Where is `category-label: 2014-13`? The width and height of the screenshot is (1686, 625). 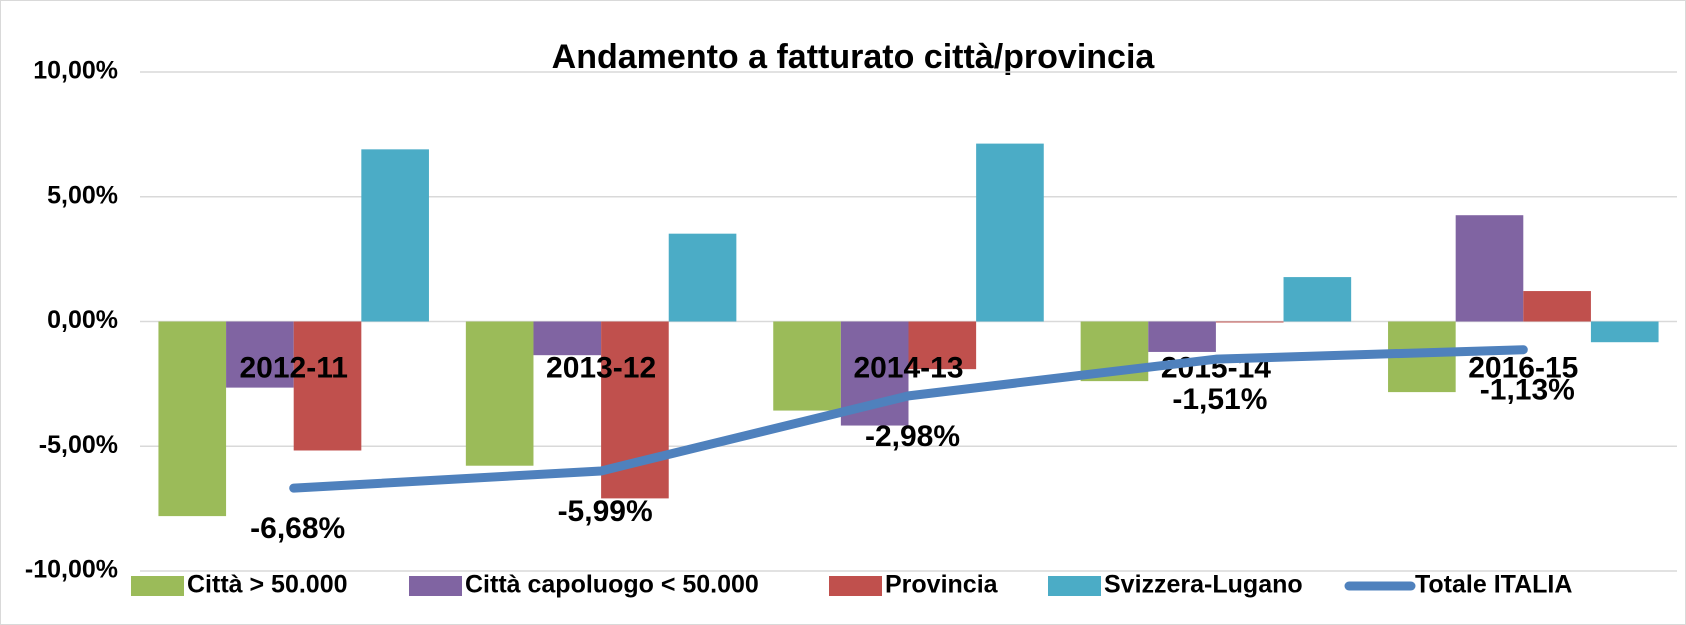 category-label: 2014-13 is located at coordinates (908, 367).